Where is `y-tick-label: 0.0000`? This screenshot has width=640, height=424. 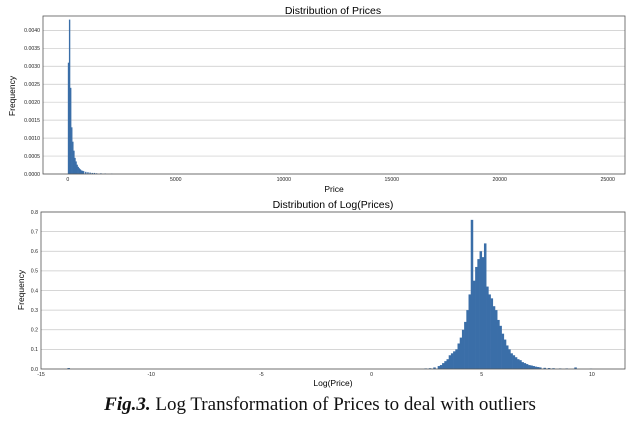
y-tick-label: 0.0000 is located at coordinates (32, 175).